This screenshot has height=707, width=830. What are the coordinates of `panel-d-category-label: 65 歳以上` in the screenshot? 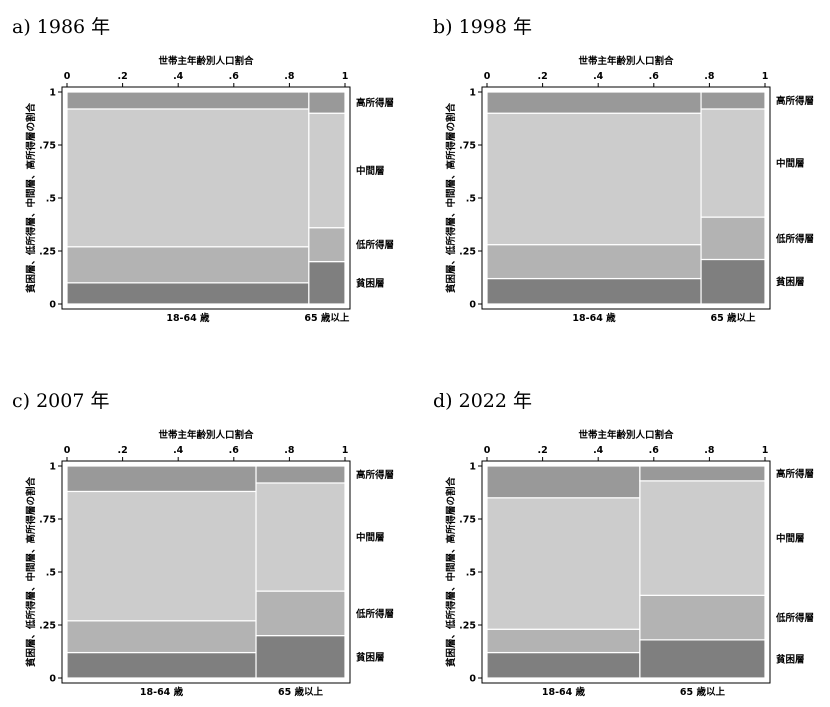 It's located at (703, 692).